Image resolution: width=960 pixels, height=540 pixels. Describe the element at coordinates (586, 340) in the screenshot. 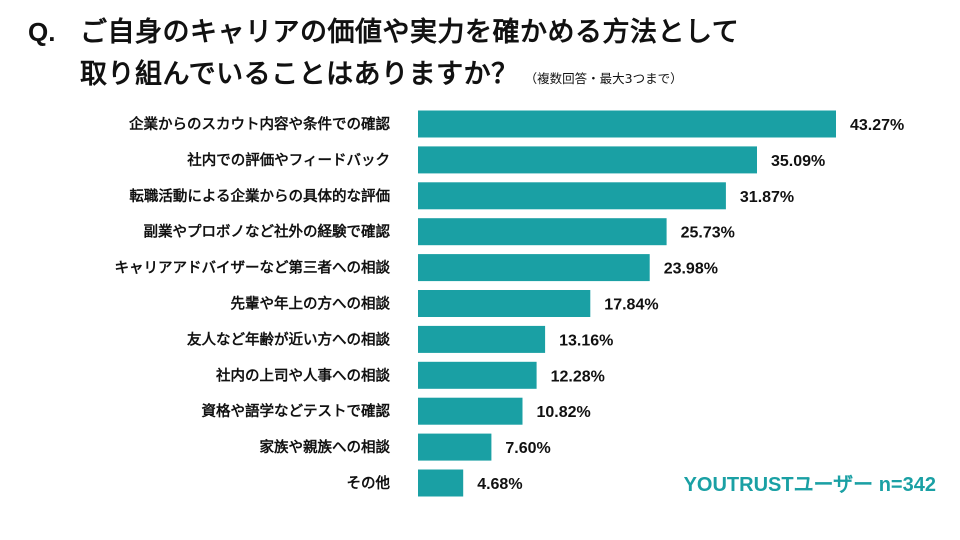

I see `value-label-7: 13.16%` at that location.